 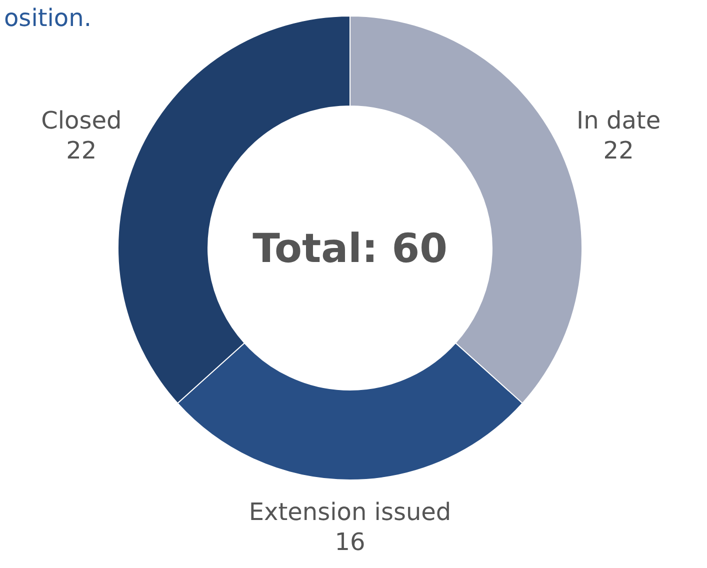 I want to click on chart-title: osition., so click(x=48, y=18).